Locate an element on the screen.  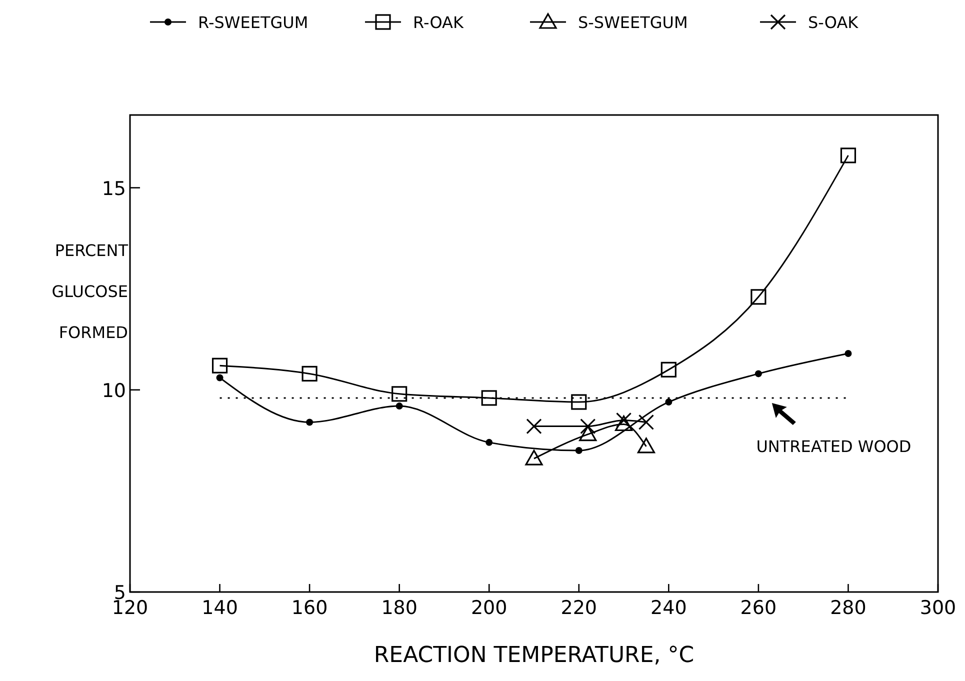
ref-line-label: UNTREATED WOOD is located at coordinates (834, 446).